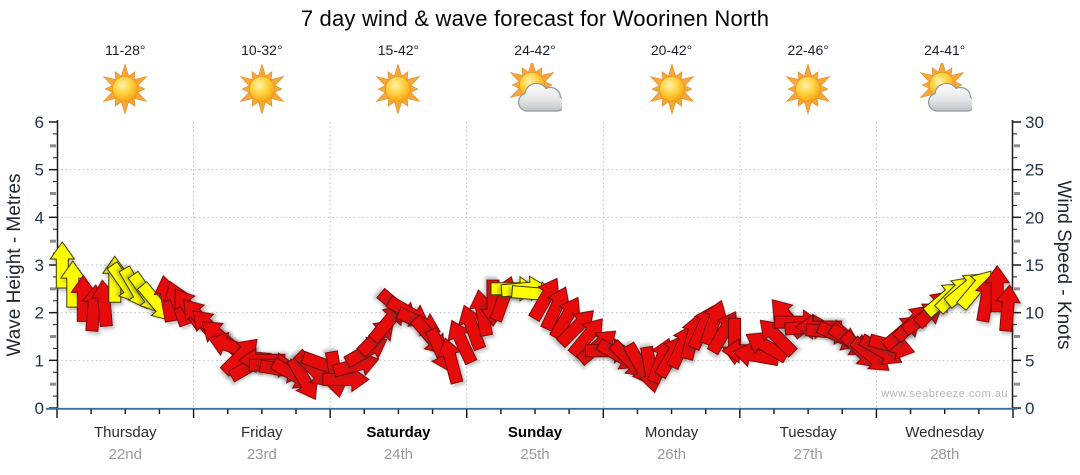  Describe the element at coordinates (1034, 170) in the screenshot. I see `wind-speed-tick-label: 25` at that location.